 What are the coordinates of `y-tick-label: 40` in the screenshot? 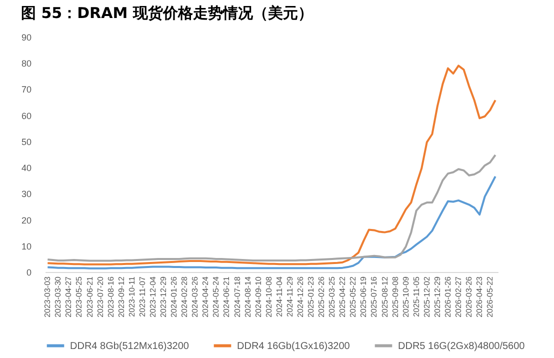 It's located at (26, 168).